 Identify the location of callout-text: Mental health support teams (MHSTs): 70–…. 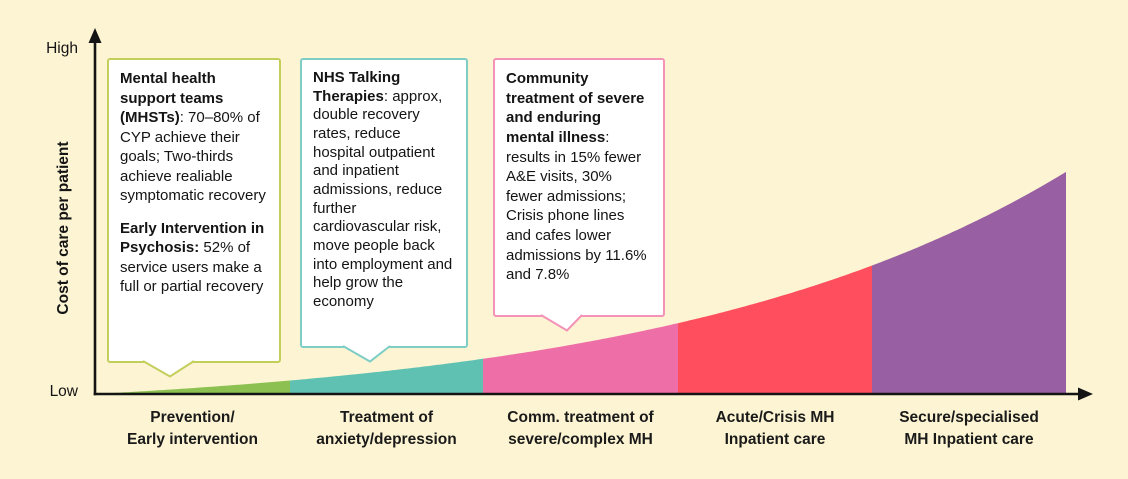
(193, 182).